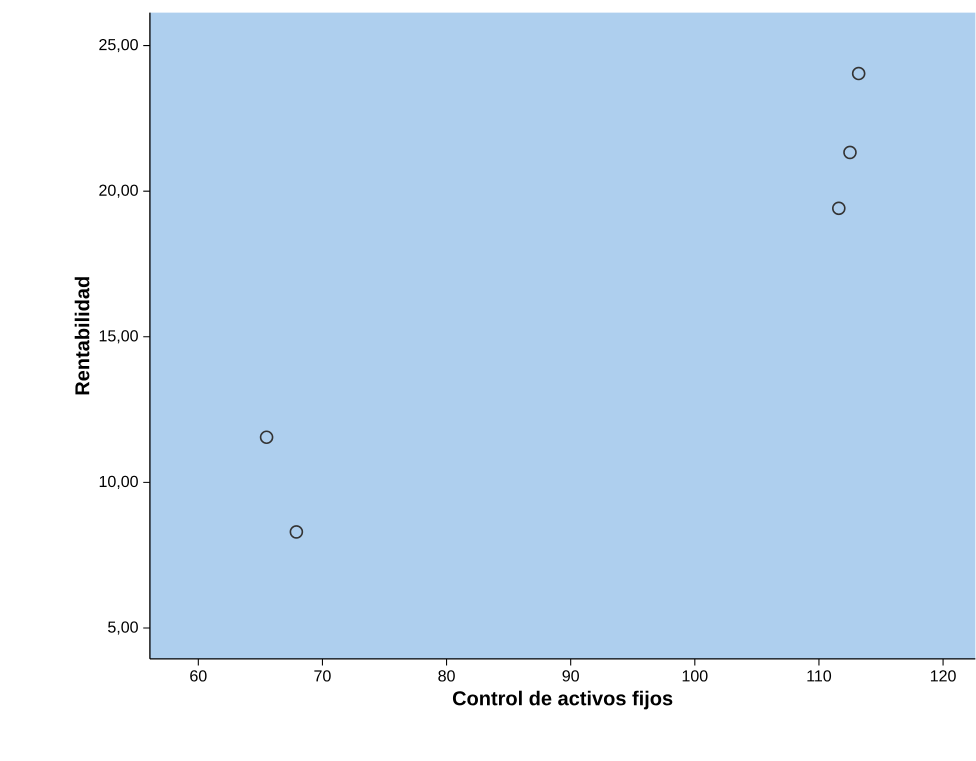  Describe the element at coordinates (123, 627) in the screenshot. I see `y-tick-label: 5,00` at that location.